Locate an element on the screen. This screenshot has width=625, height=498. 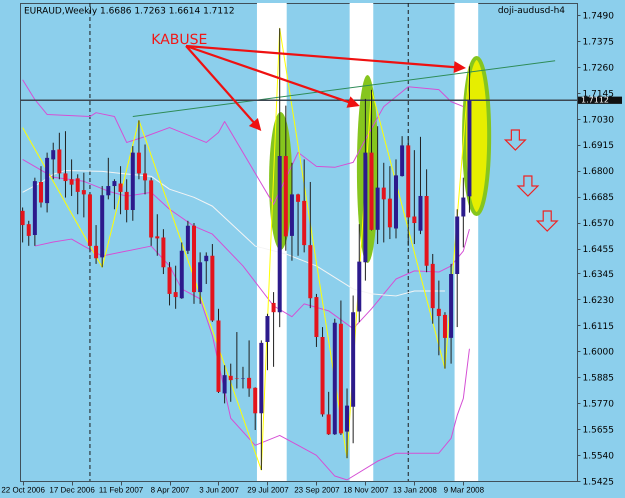
y-tick-label: 1.6915 is located at coordinates (598, 146).